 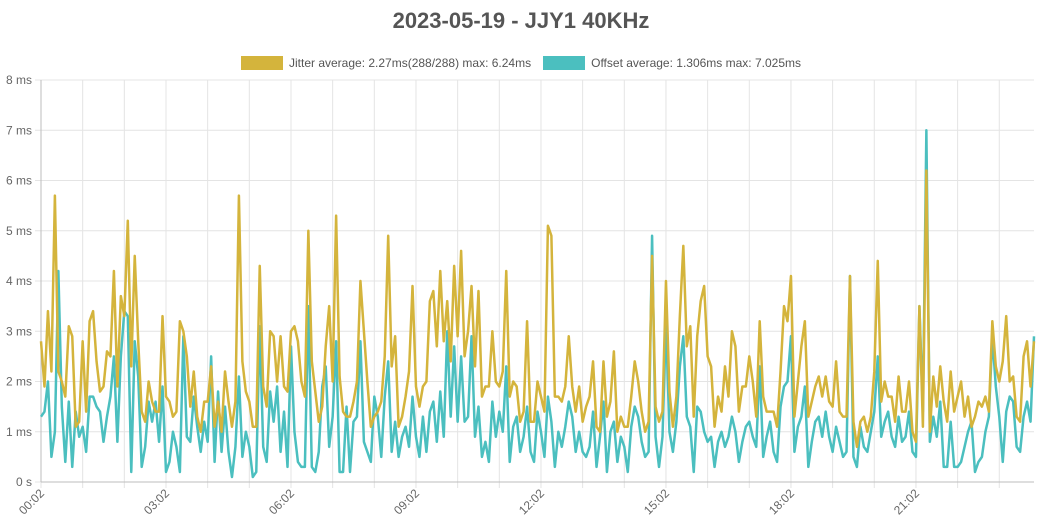 What do you see at coordinates (906, 501) in the screenshot?
I see `x-tick-label: 21:02` at bounding box center [906, 501].